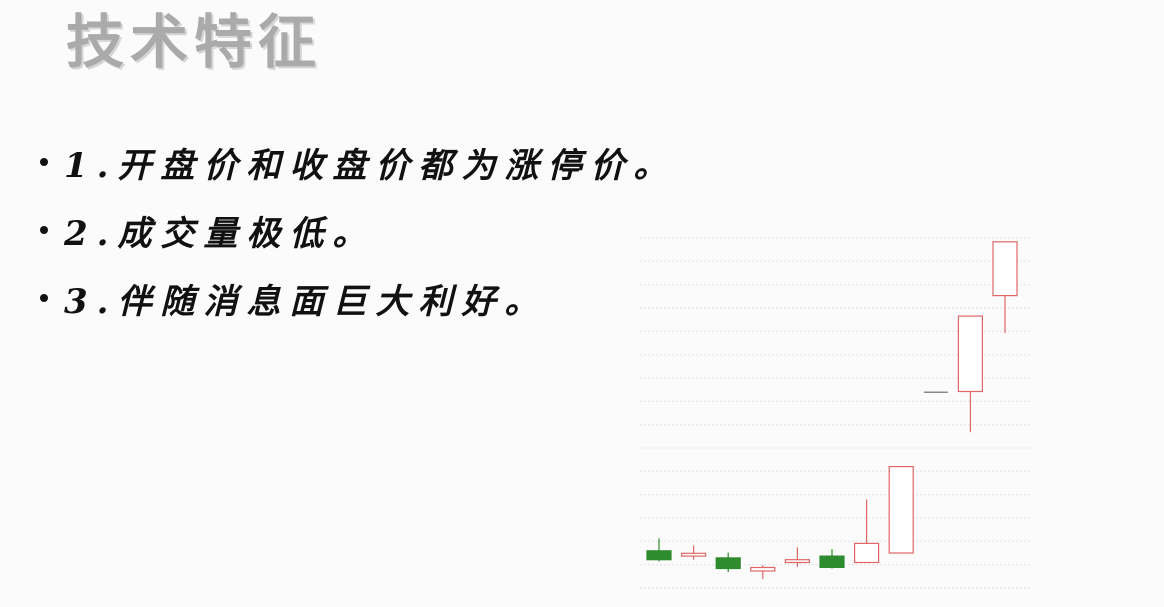 The image size is (1164, 607). What do you see at coordinates (194, 42) in the screenshot?
I see `slide-title: 技术特征` at bounding box center [194, 42].